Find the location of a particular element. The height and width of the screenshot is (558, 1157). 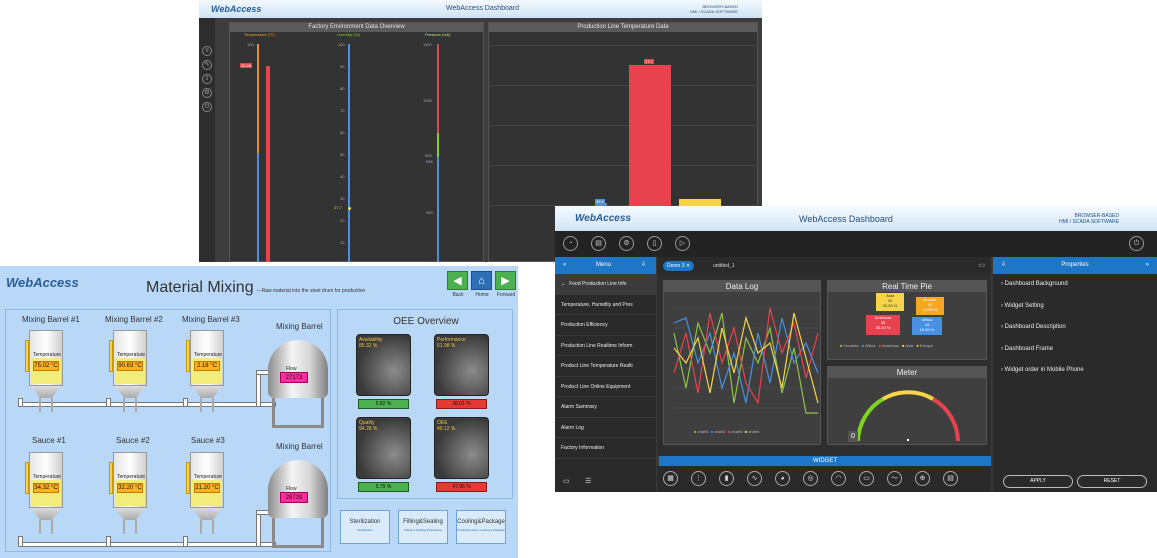

document-icon: ▤ is located at coordinates (950, 478).